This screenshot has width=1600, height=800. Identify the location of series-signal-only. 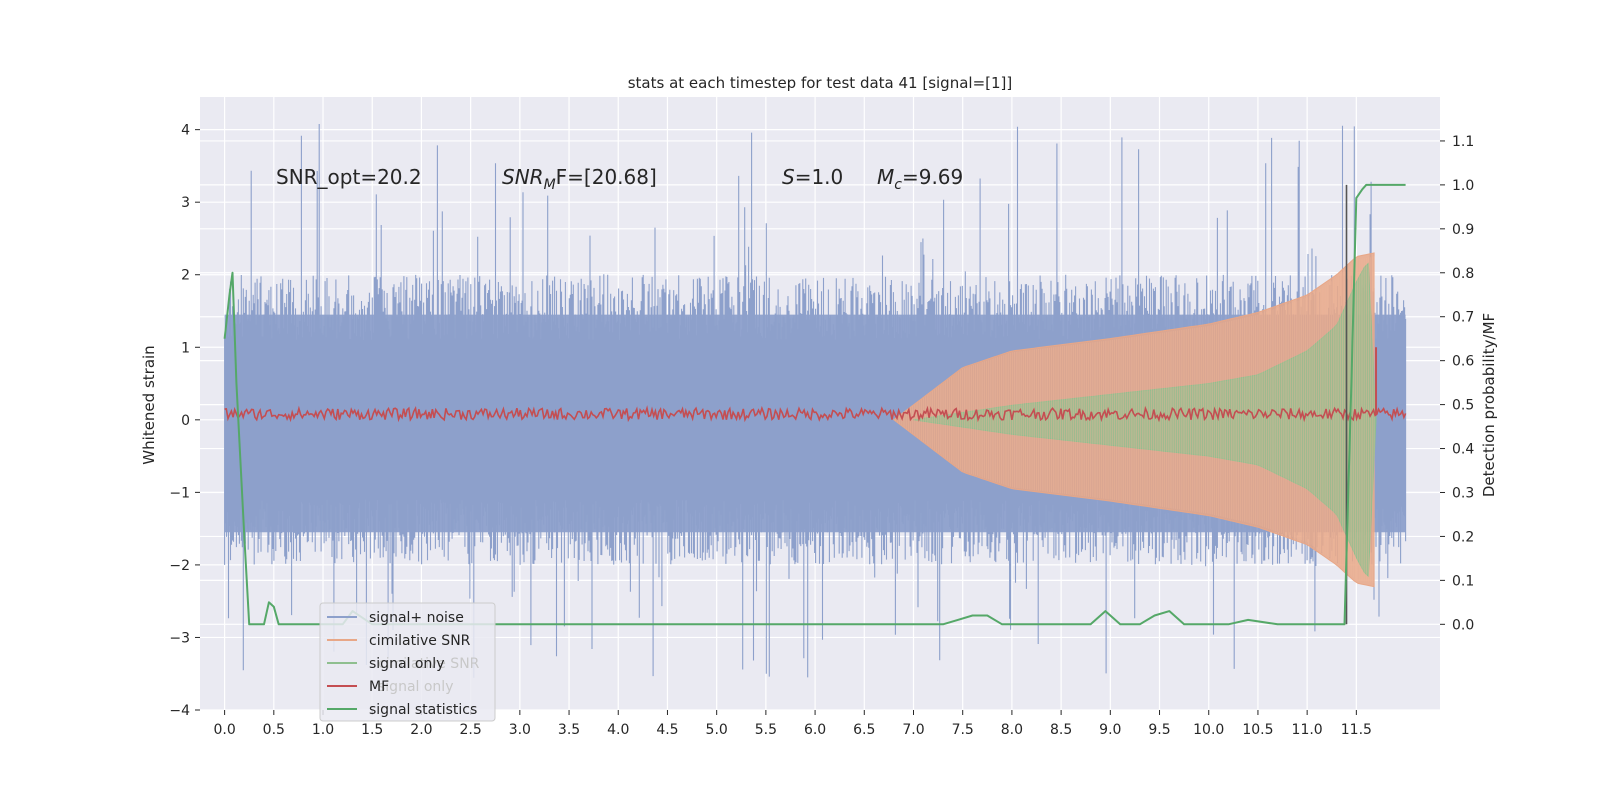
(1145, 420).